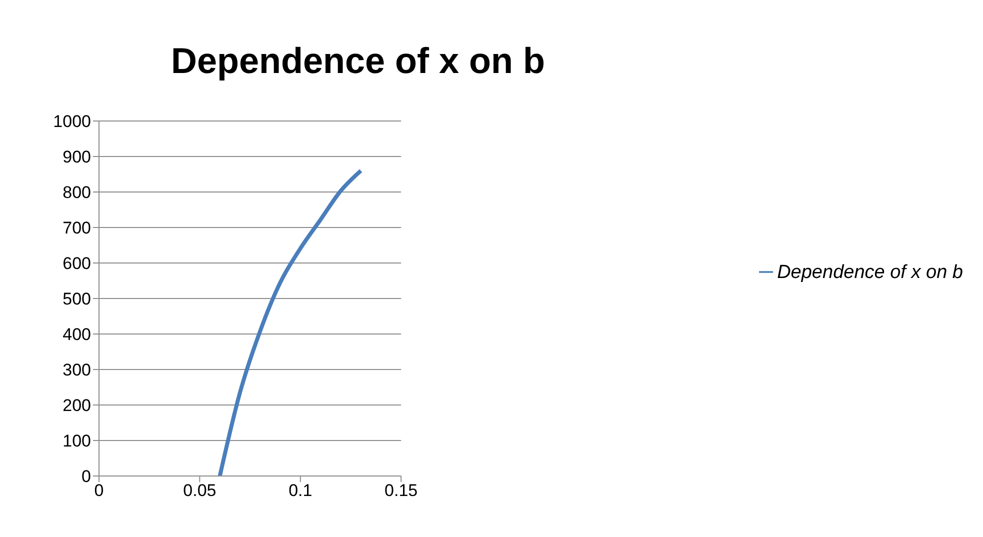 The height and width of the screenshot is (537, 983). What do you see at coordinates (76, 299) in the screenshot?
I see `y-tick-label: 500` at bounding box center [76, 299].